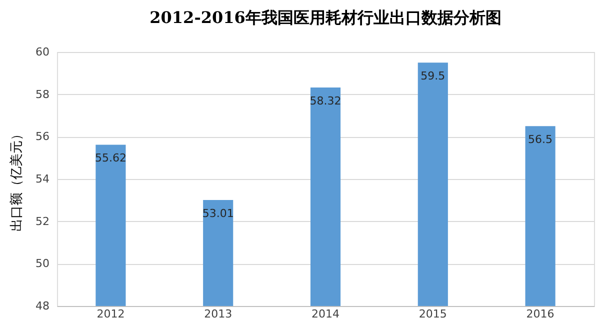 This screenshot has width=604, height=327. I want to click on data-label: 59.5, so click(433, 76).